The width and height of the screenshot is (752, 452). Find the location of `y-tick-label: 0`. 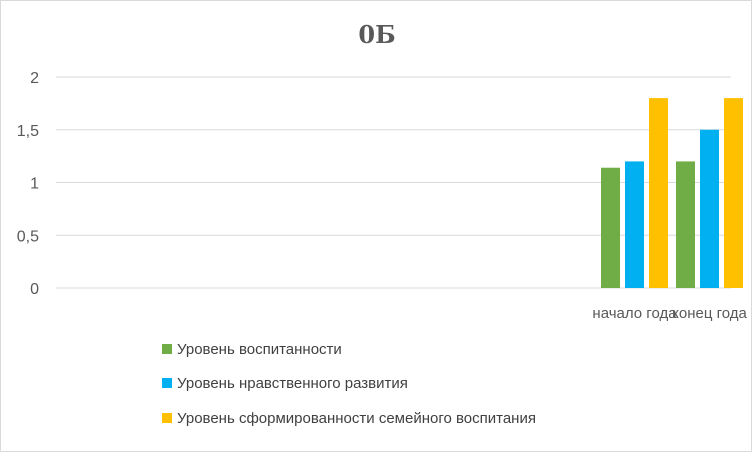

y-tick-label: 0 is located at coordinates (34, 289).